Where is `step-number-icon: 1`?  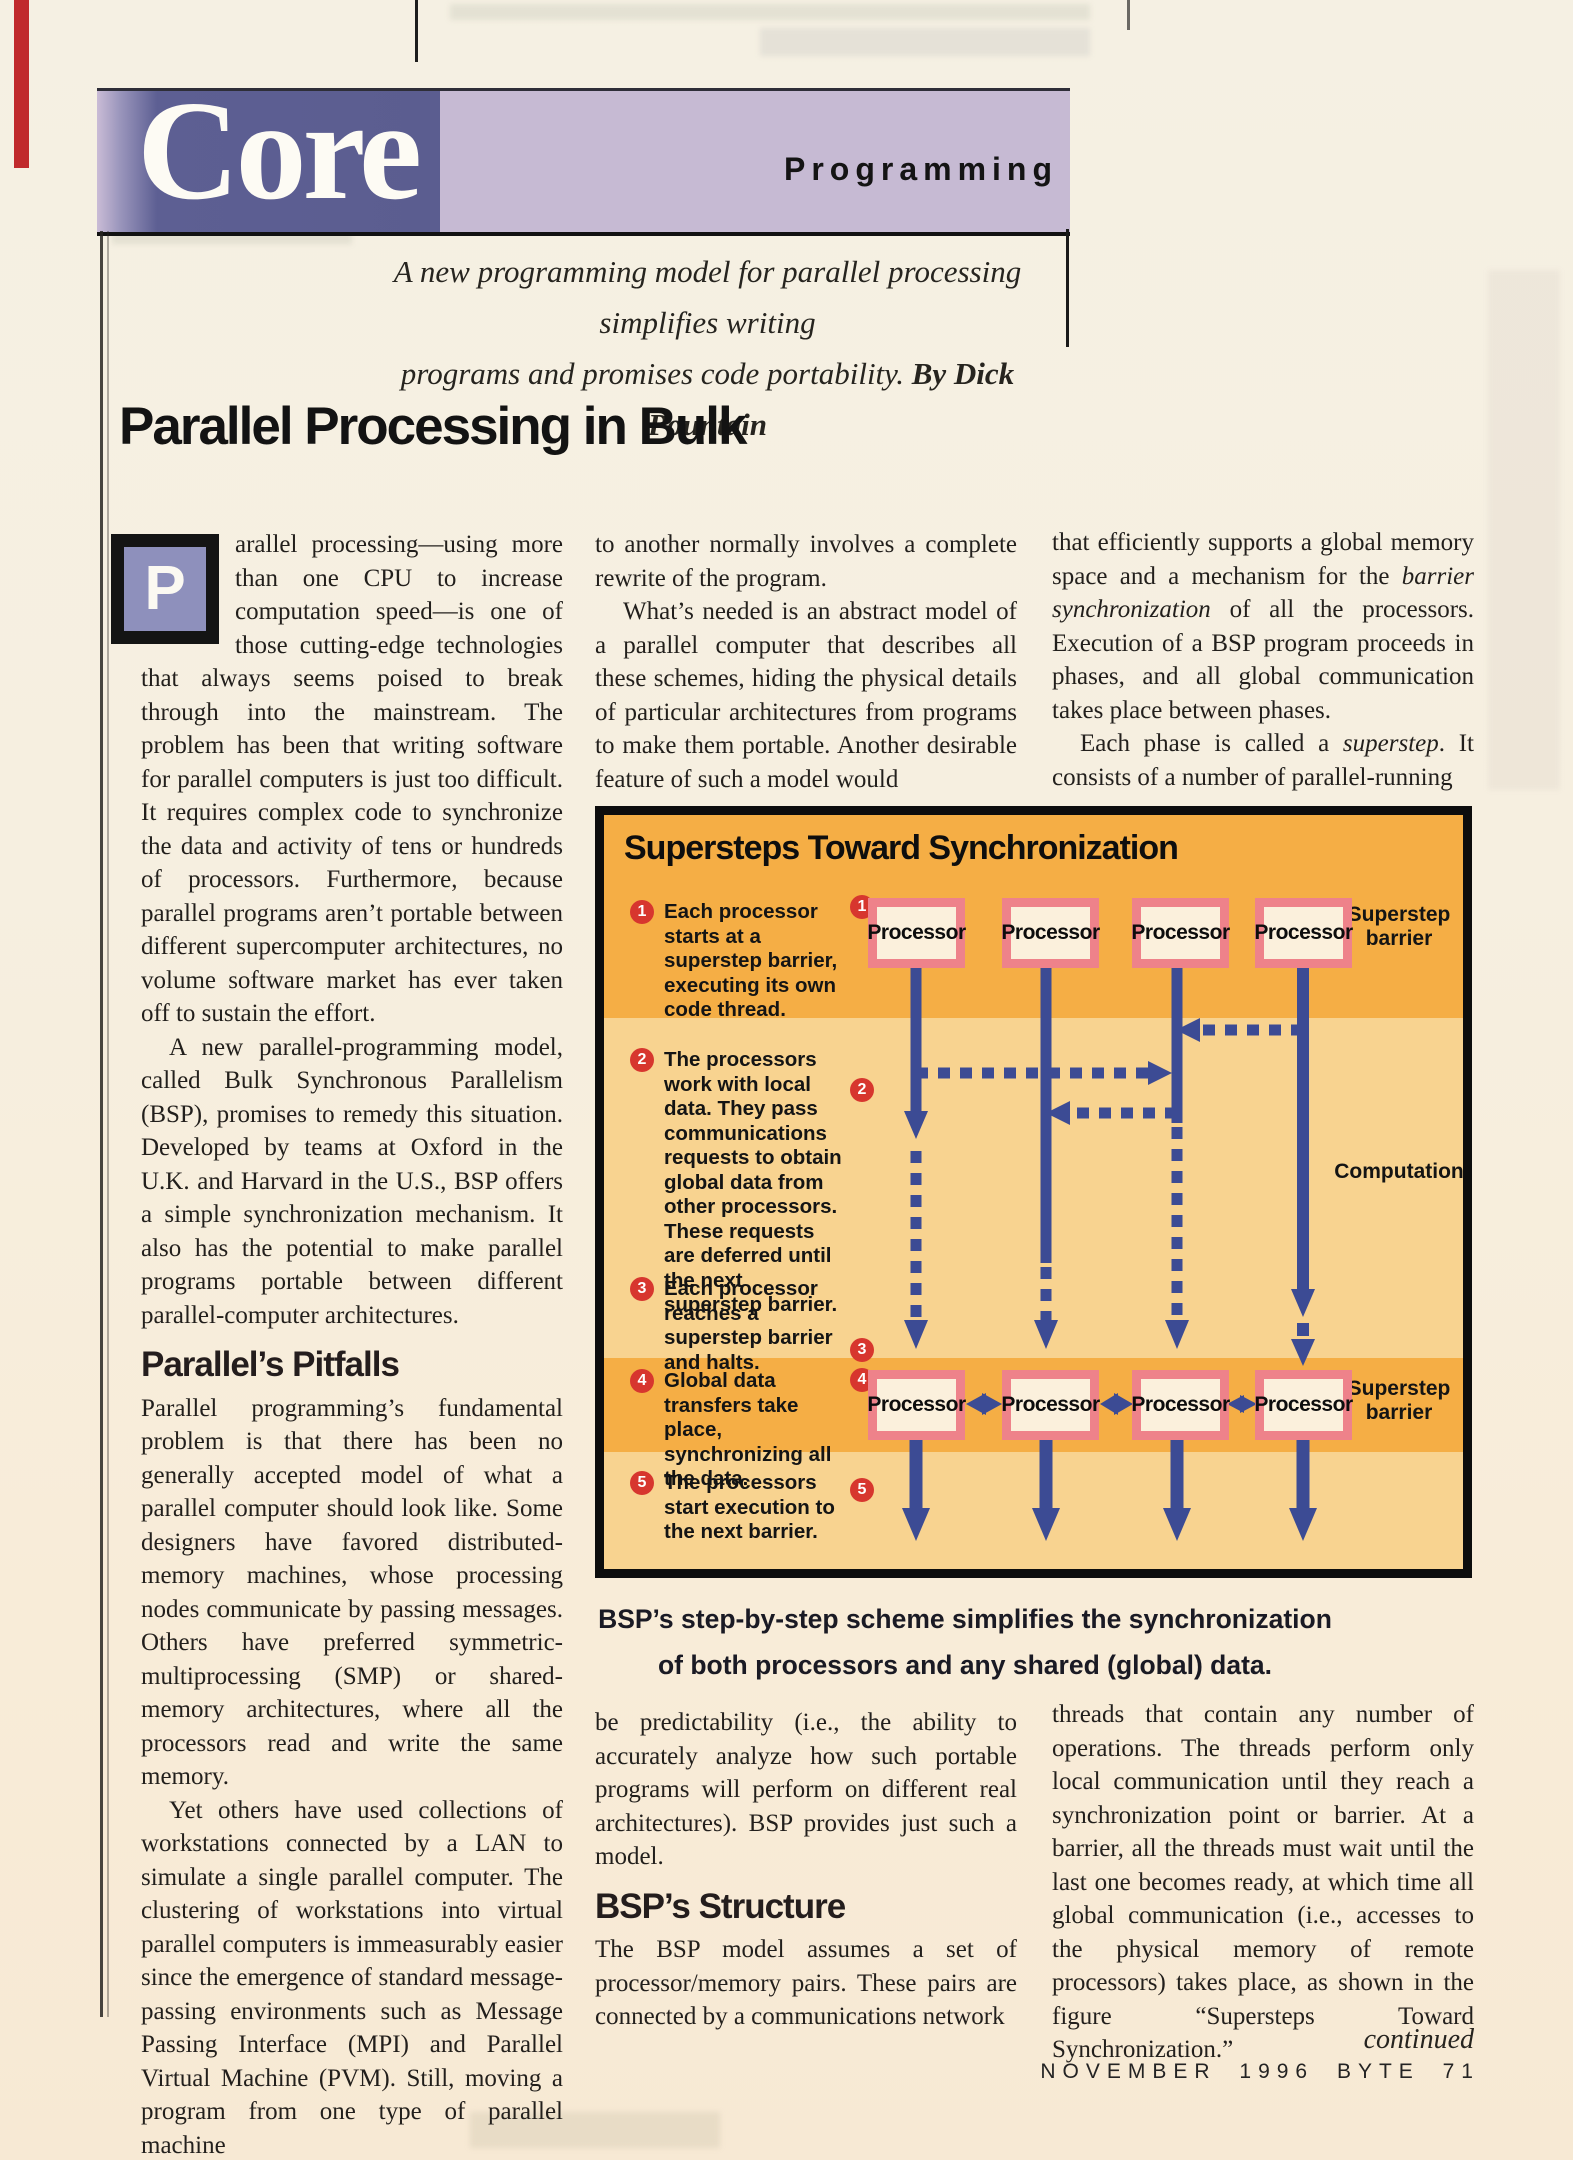
step-number-icon: 1 is located at coordinates (642, 912).